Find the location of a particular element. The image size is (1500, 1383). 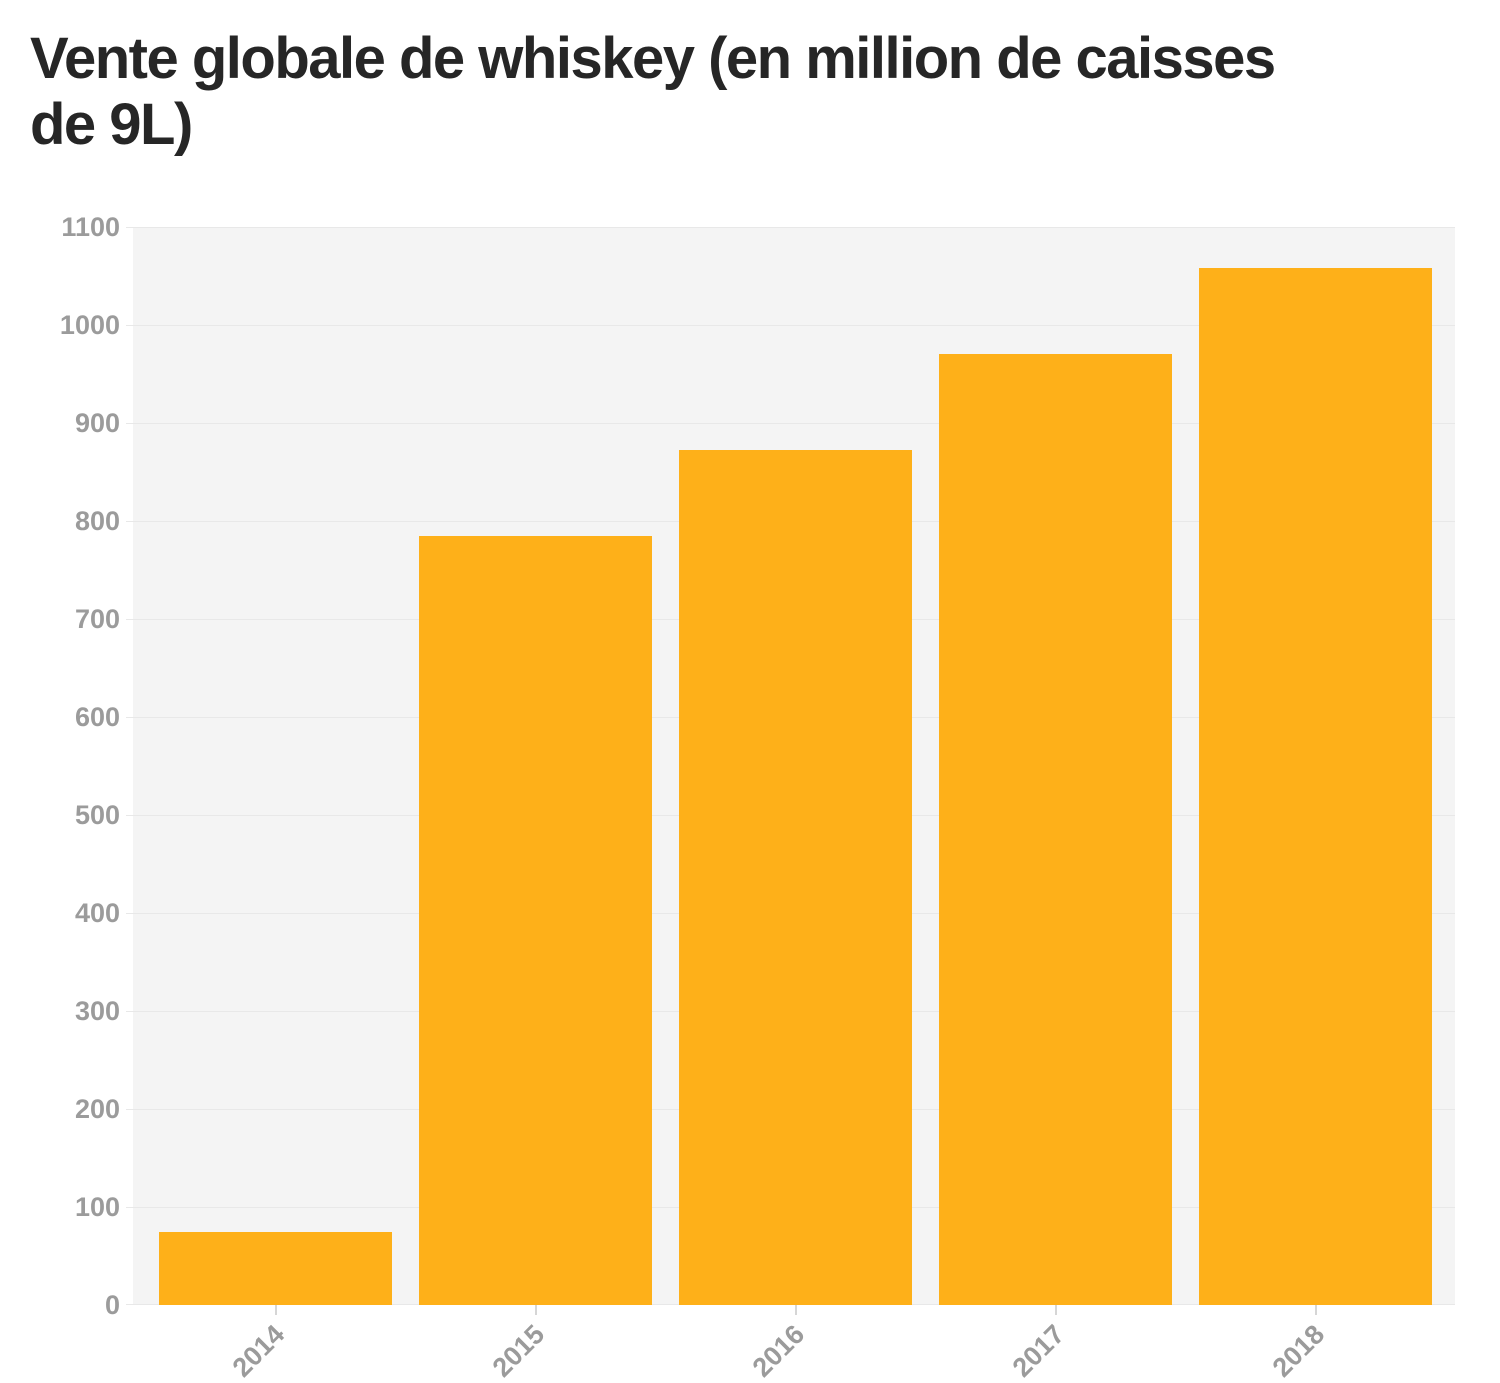

y-axis-tick-label-1000: 1000 is located at coordinates (89, 325).